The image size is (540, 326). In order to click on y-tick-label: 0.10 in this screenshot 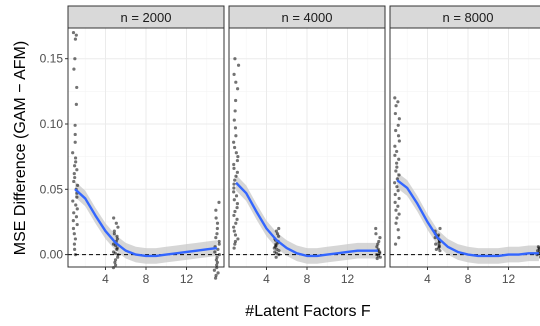, I will do `click(52, 124)`.